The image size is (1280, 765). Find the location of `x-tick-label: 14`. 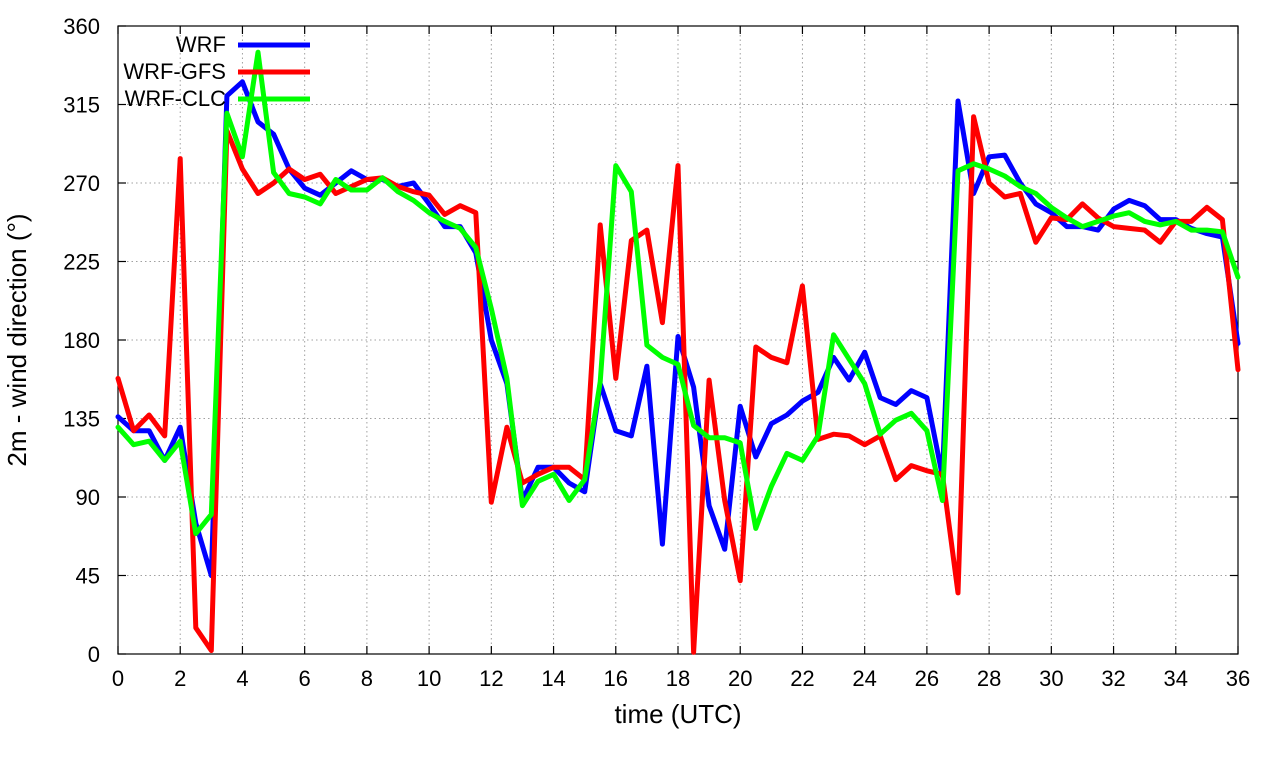

x-tick-label: 14 is located at coordinates (553, 678).